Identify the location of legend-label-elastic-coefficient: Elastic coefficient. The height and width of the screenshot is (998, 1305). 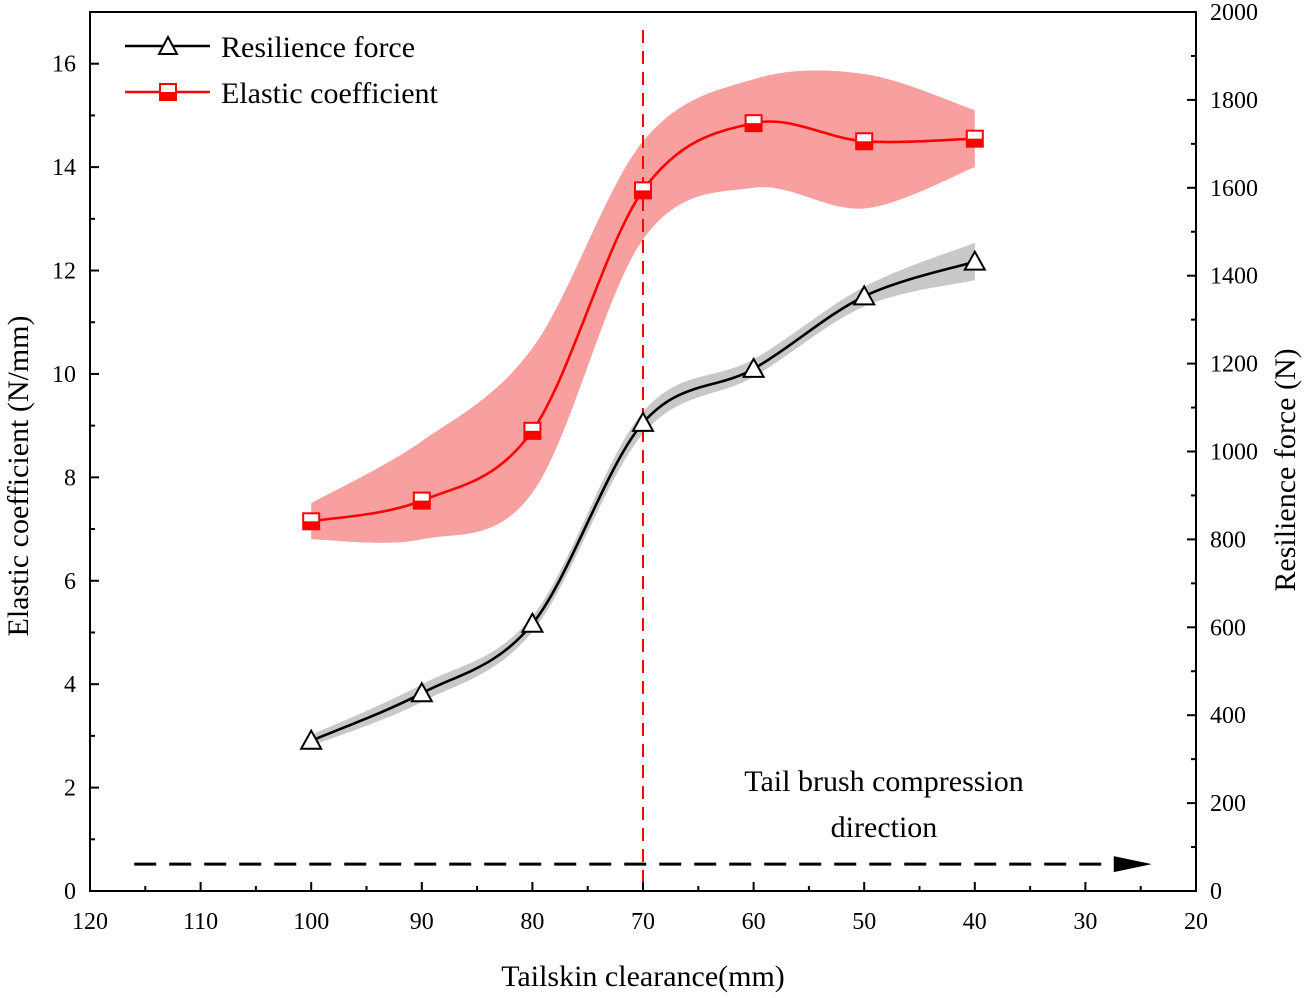
(330, 93).